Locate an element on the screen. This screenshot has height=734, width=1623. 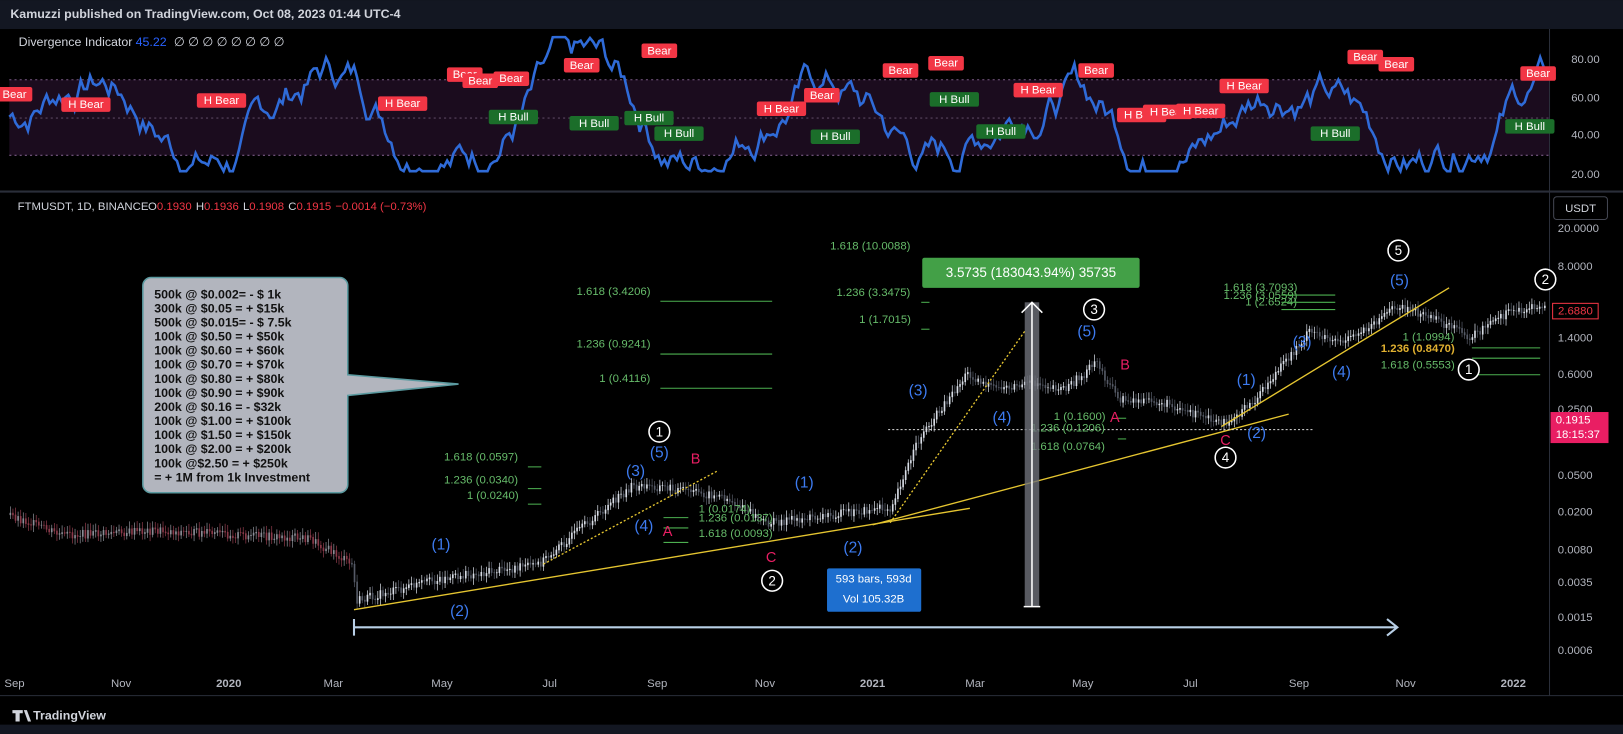
currency: USDT is located at coordinates (1580, 209).